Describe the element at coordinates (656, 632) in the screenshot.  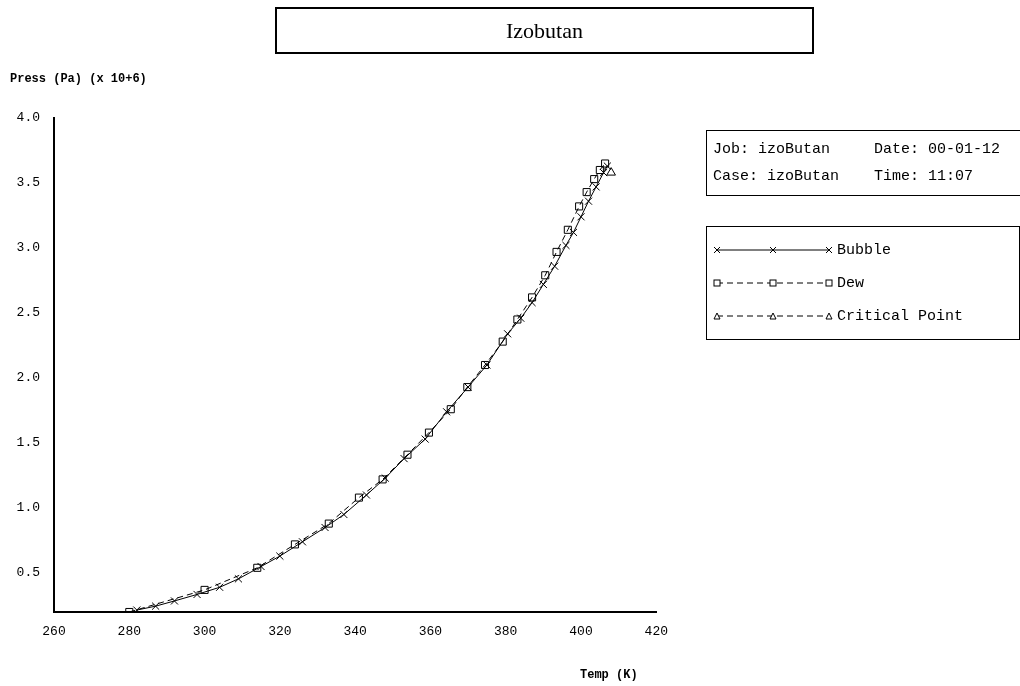
I see `x-tick-label: 420` at that location.